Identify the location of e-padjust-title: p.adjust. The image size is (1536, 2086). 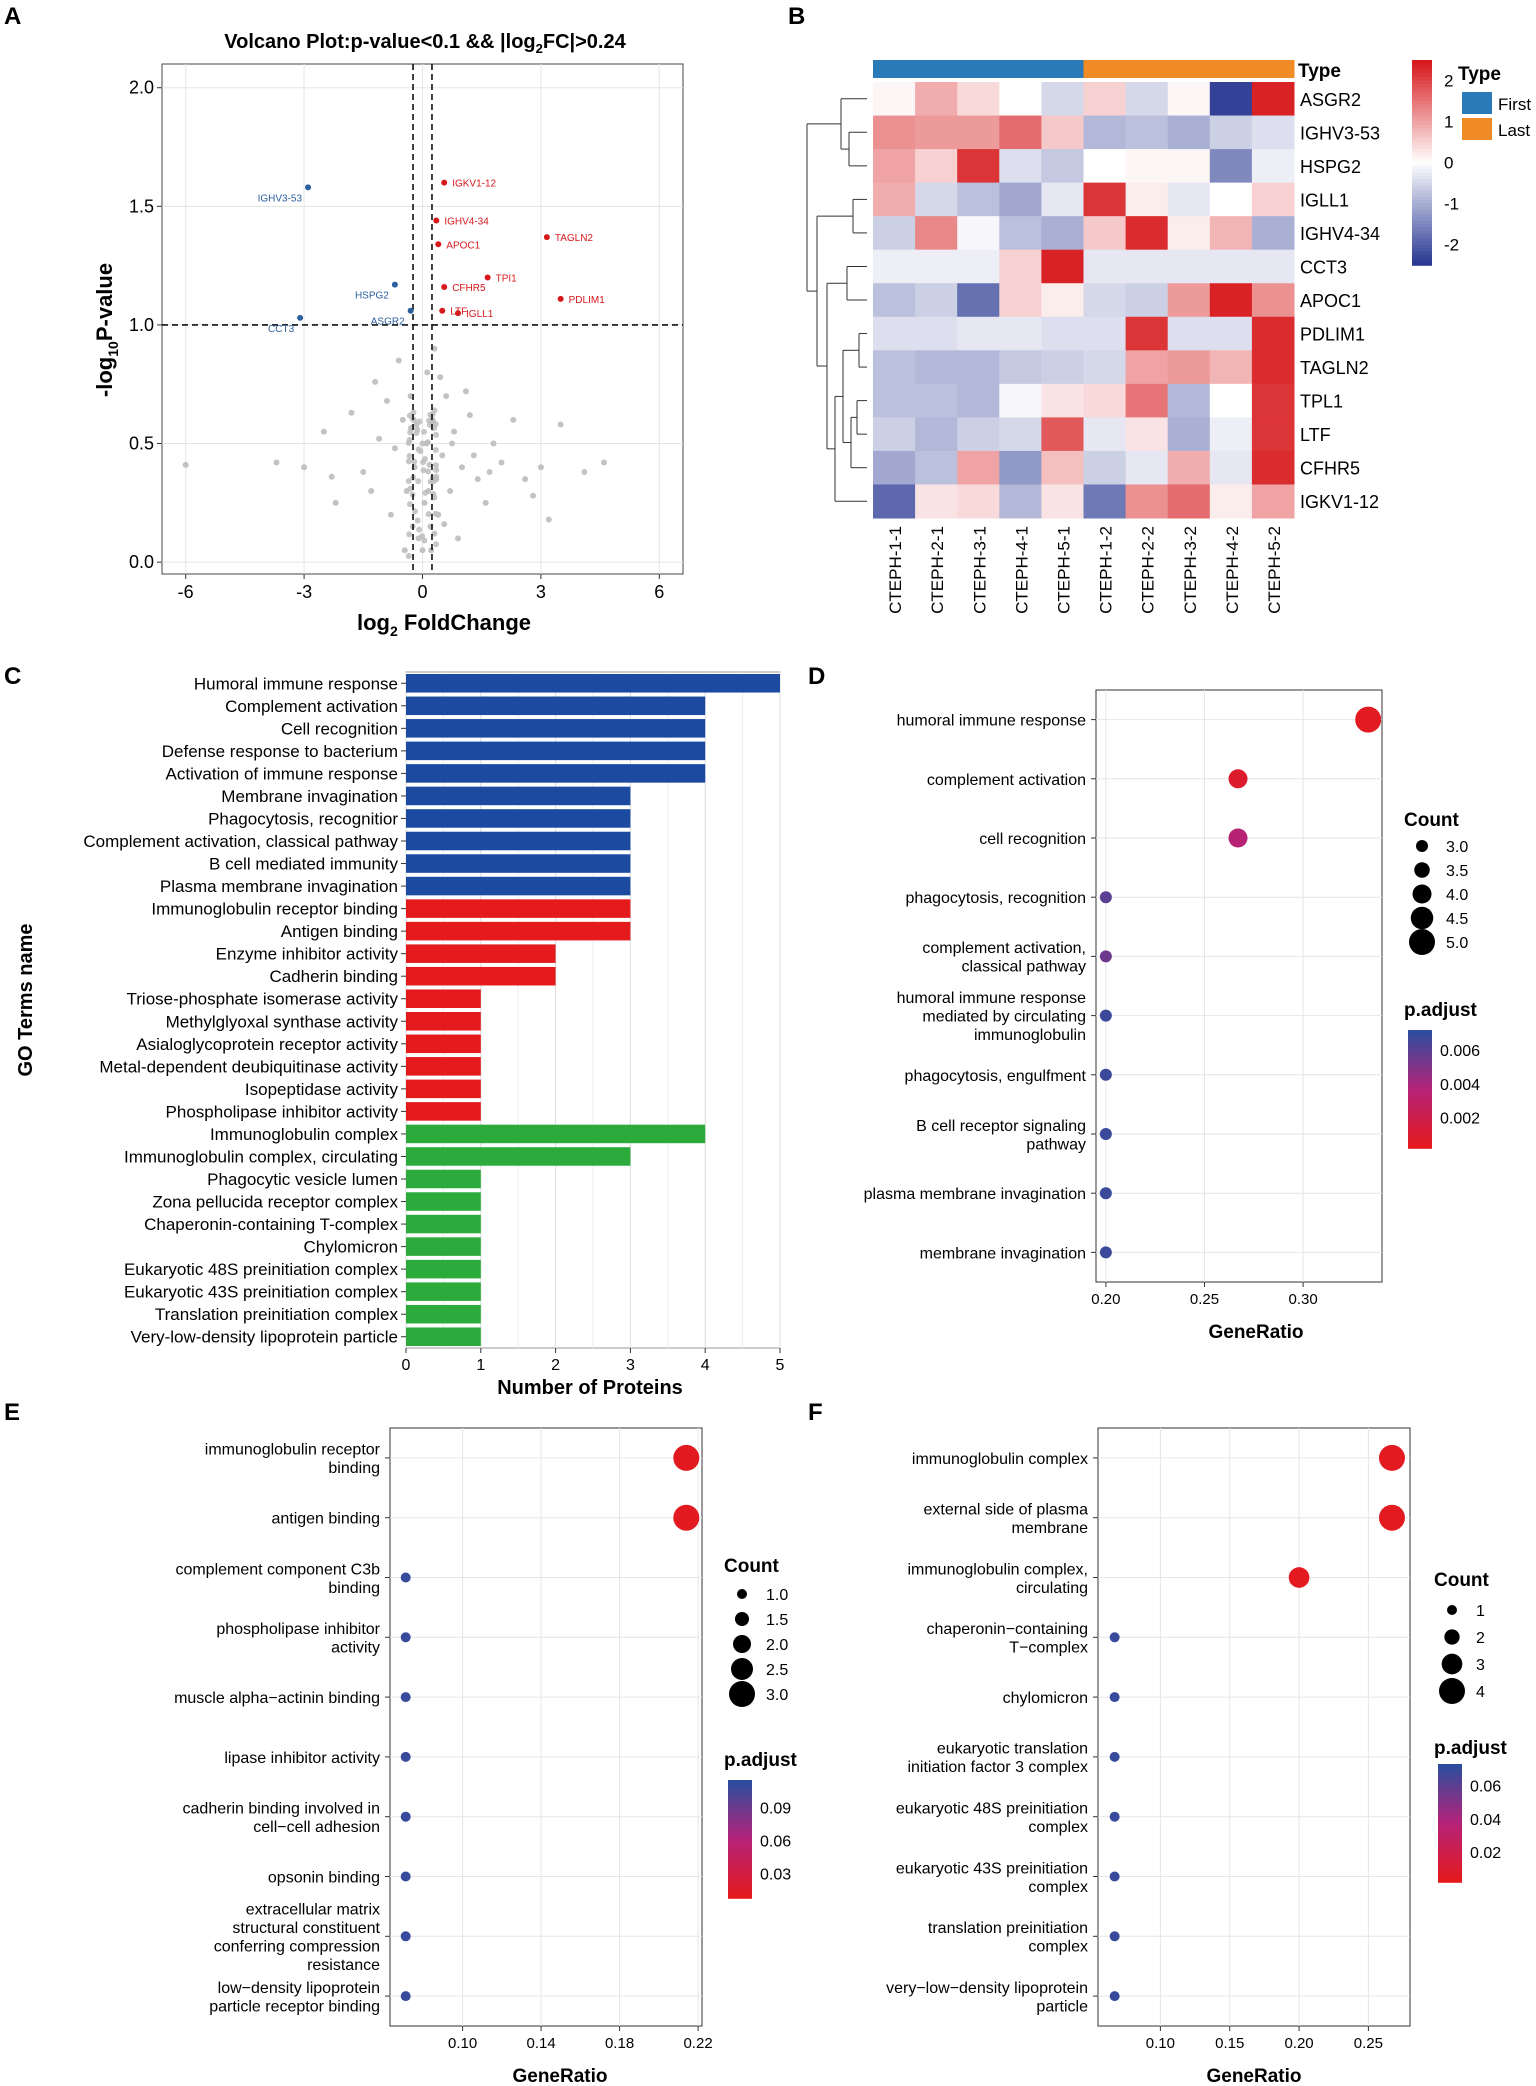
(761, 1760).